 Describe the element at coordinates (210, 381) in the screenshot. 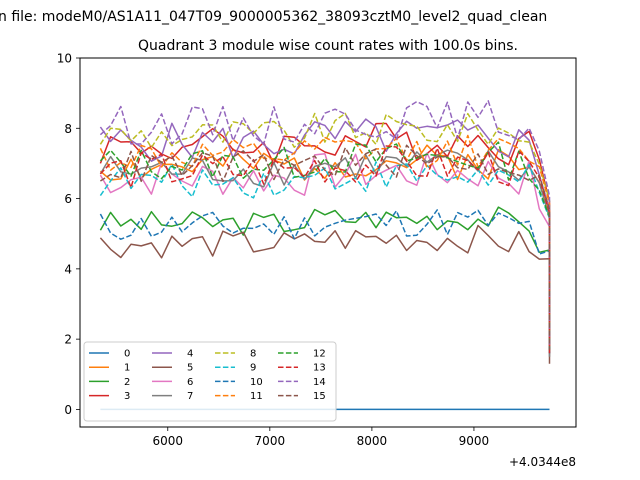

I see `legend-box` at that location.